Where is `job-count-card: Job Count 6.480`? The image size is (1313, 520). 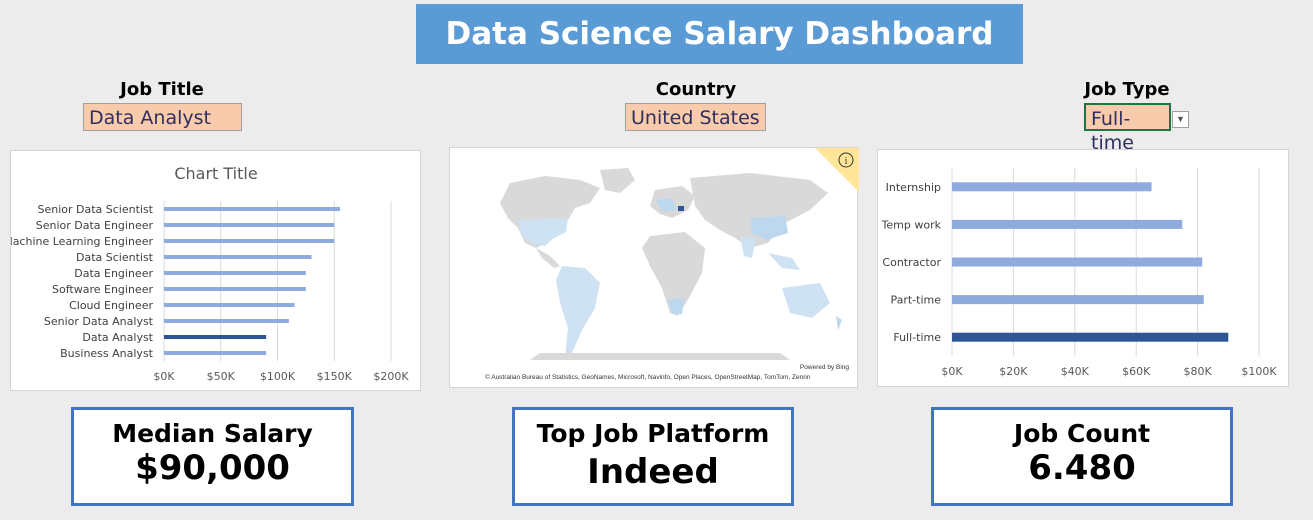 job-count-card: Job Count 6.480 is located at coordinates (1082, 456).